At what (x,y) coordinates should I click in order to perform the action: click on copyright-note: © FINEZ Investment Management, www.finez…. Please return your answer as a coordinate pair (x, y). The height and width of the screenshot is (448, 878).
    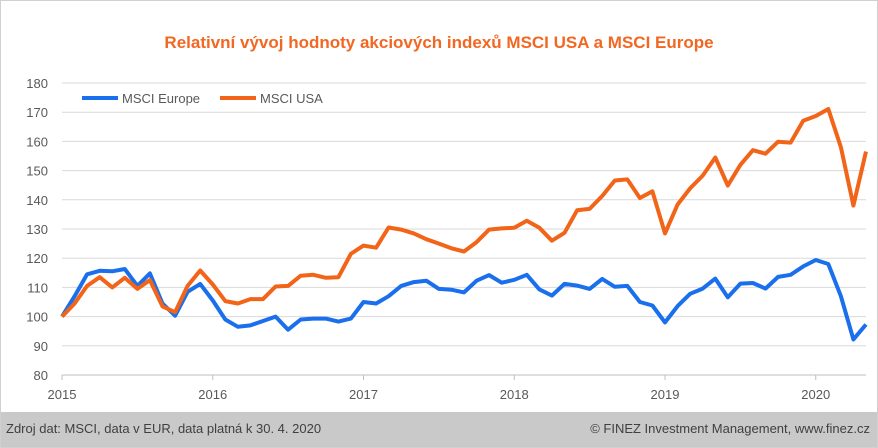
    Looking at the image, I should click on (730, 428).